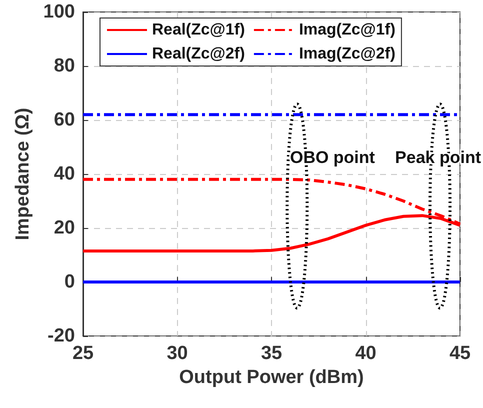  What do you see at coordinates (460, 353) in the screenshot?
I see `x-tick-label: 45` at bounding box center [460, 353].